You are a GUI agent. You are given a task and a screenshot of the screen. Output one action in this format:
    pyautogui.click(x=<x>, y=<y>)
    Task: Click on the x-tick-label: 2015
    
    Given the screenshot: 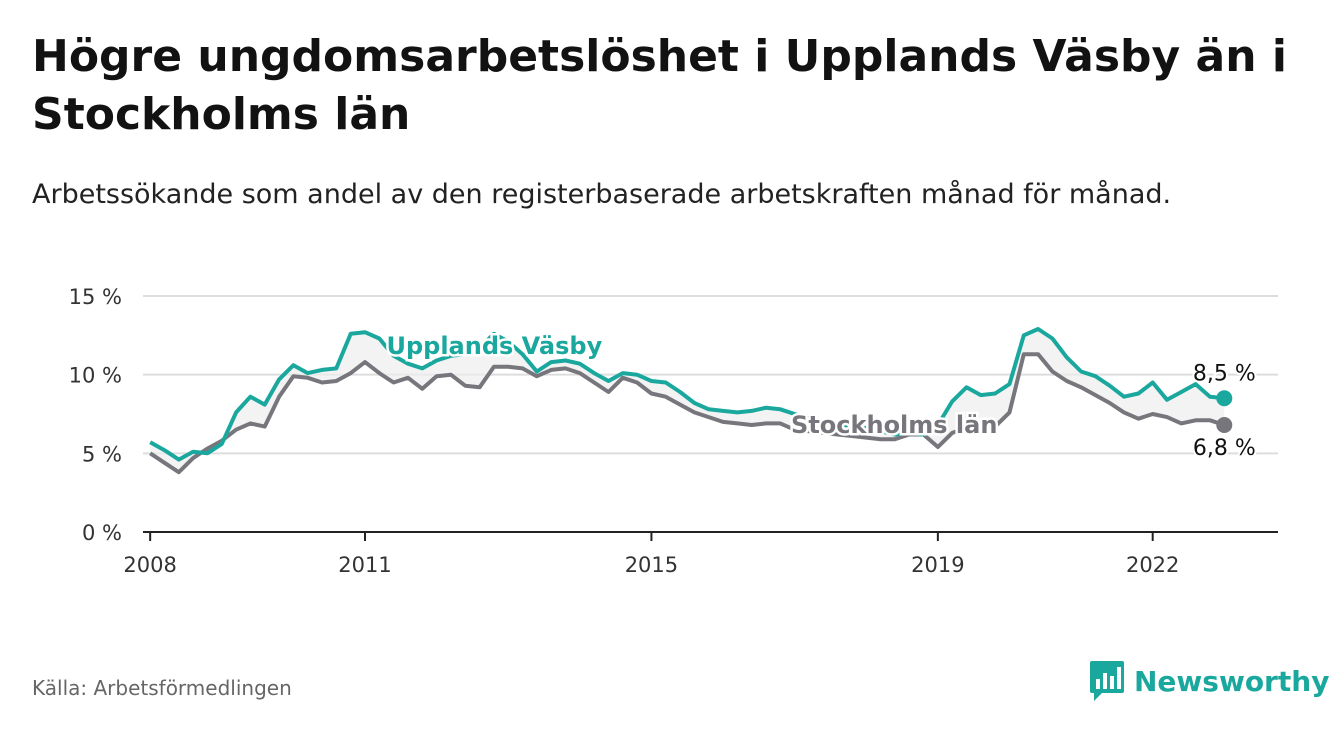 What is the action you would take?
    pyautogui.click(x=651, y=565)
    